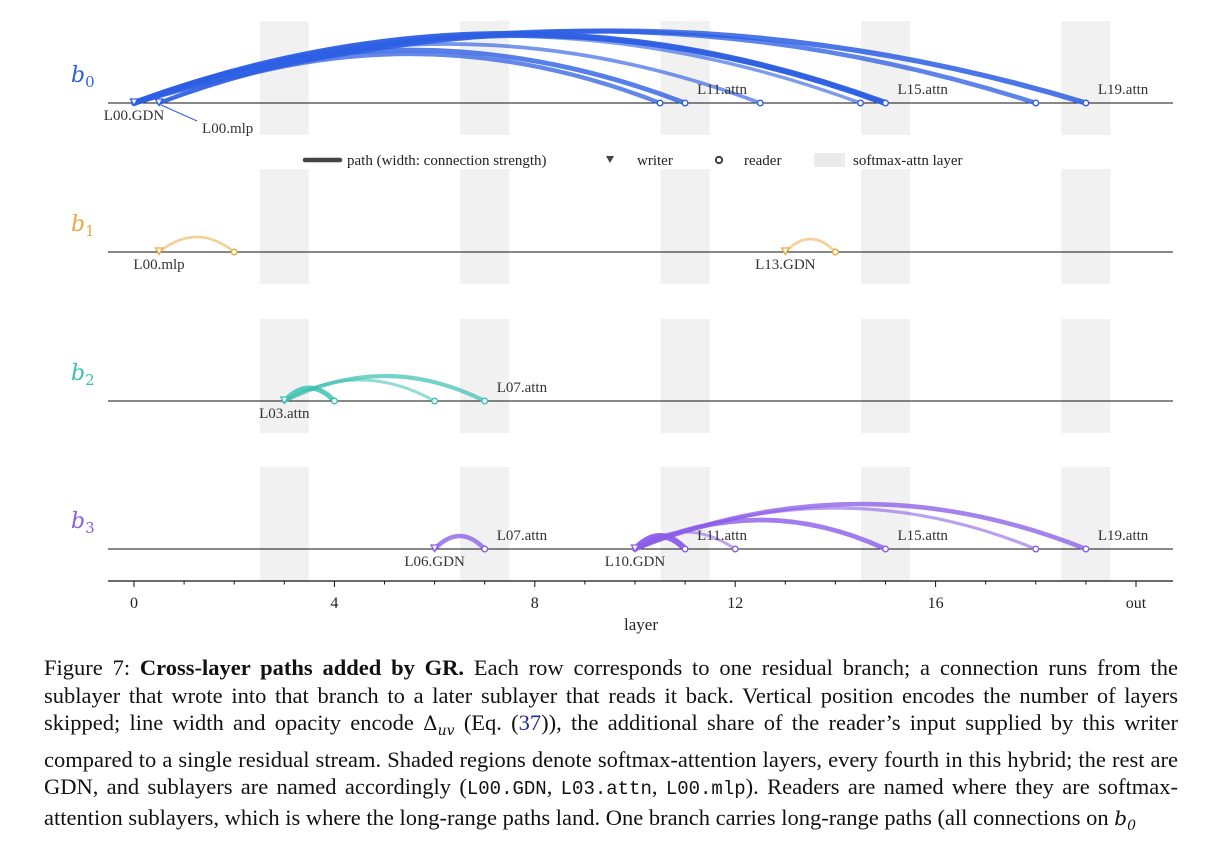 This screenshot has height=842, width=1221. Describe the element at coordinates (83, 226) in the screenshot. I see `row-label-b1: b1` at that location.